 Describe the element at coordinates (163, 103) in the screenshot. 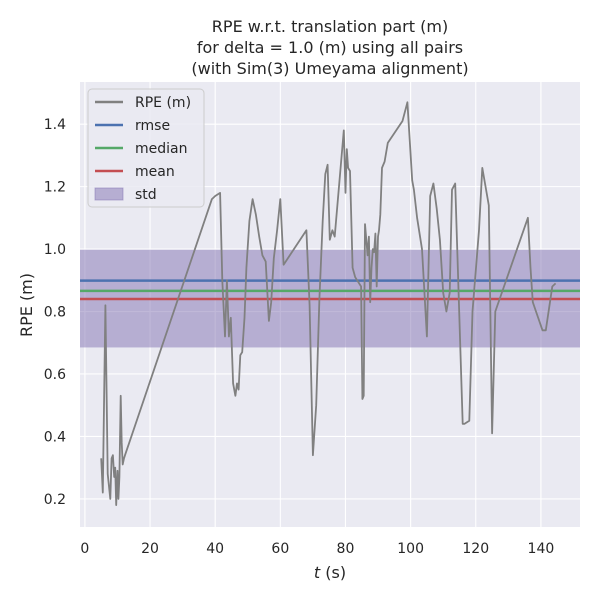

I see `legend-label-rpe-m: RPE (m)` at that location.